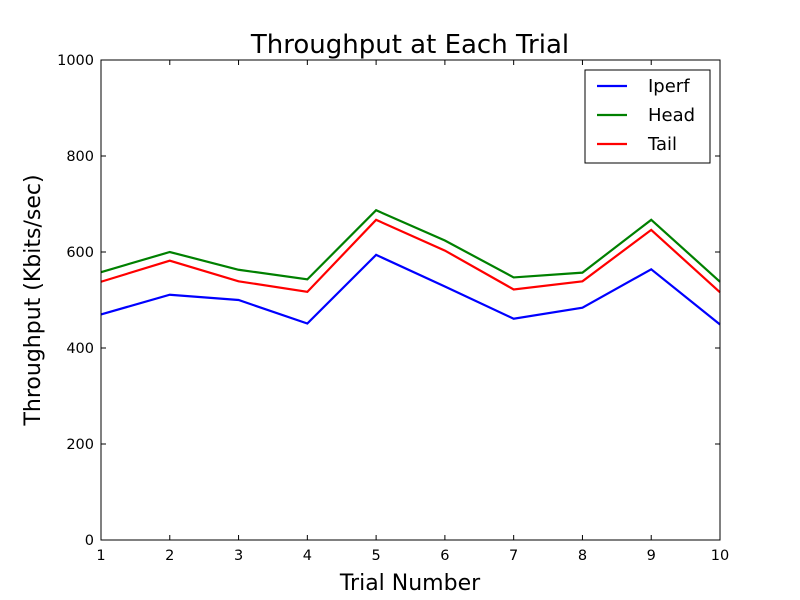 This screenshot has width=800, height=600. Describe the element at coordinates (169, 556) in the screenshot. I see `x-tick-label: 2` at that location.